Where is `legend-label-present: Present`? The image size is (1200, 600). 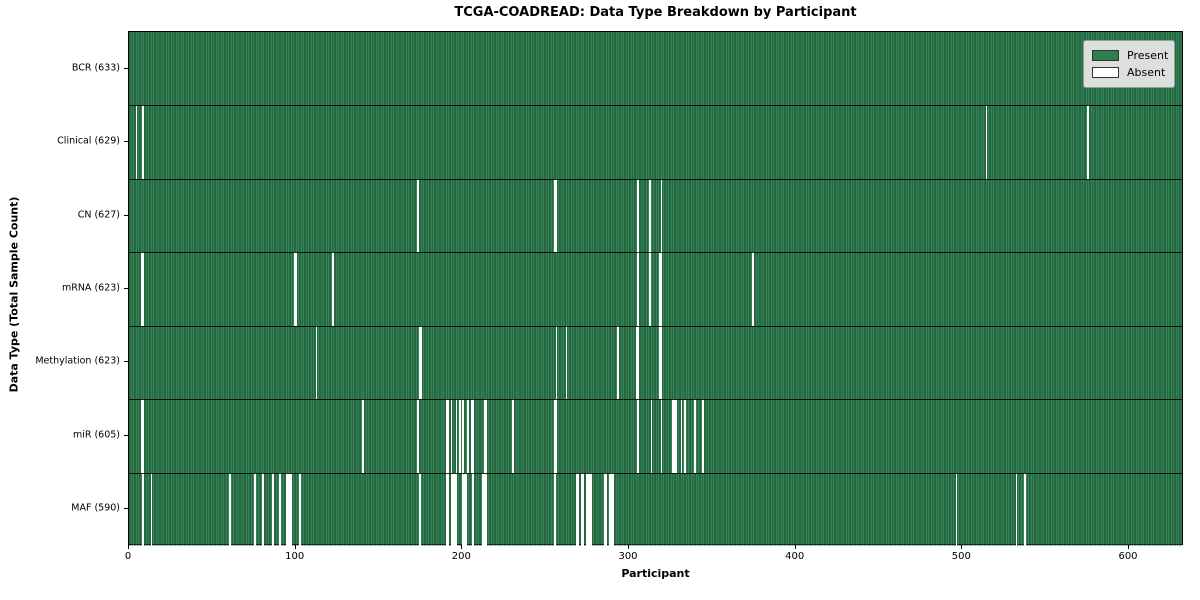
legend-label-present: Present is located at coordinates (1148, 55).